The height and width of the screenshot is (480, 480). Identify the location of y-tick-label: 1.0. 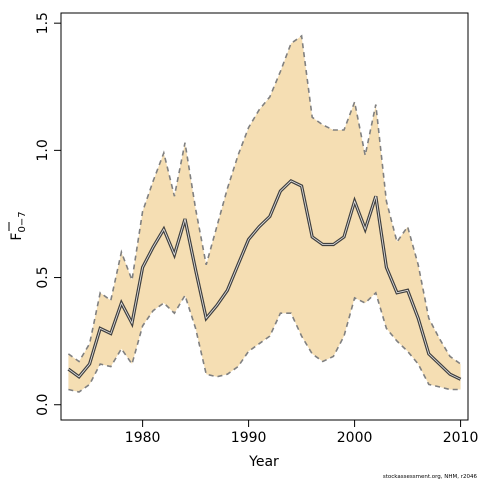
(43, 150).